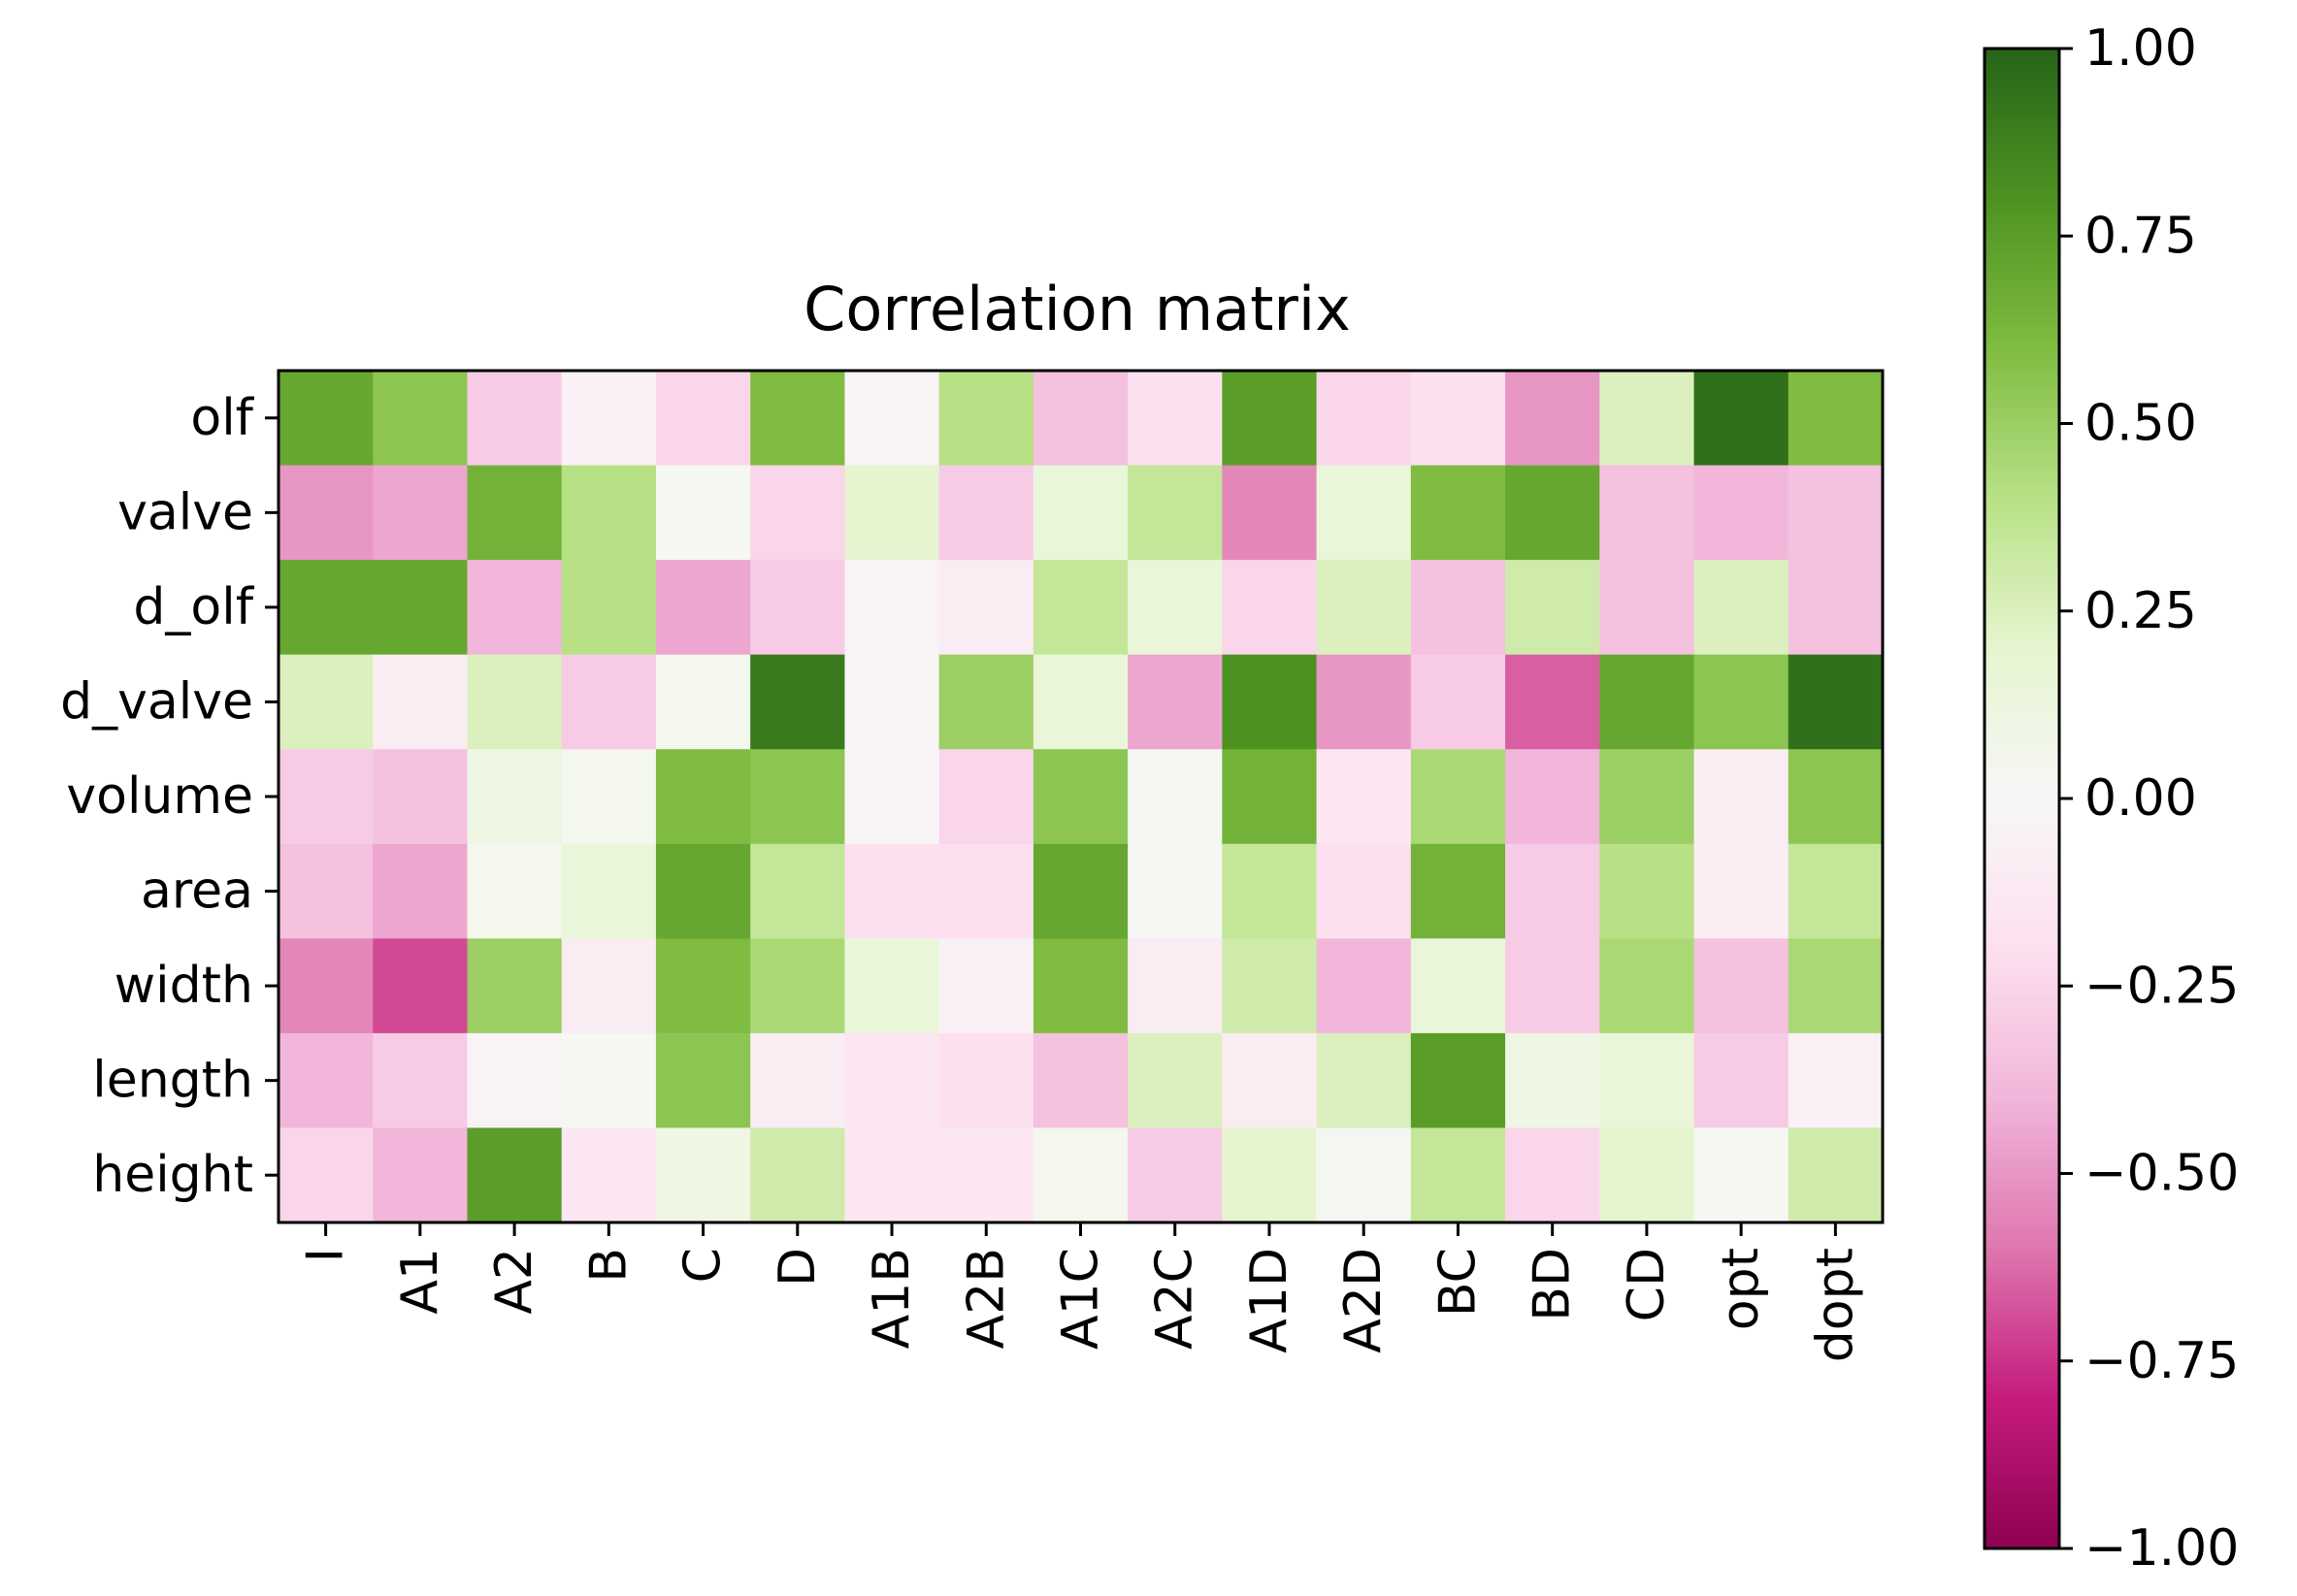 This screenshot has height=1596, width=2297. What do you see at coordinates (1741, 1080) in the screenshot?
I see `heatmap-cell-length-opt` at bounding box center [1741, 1080].